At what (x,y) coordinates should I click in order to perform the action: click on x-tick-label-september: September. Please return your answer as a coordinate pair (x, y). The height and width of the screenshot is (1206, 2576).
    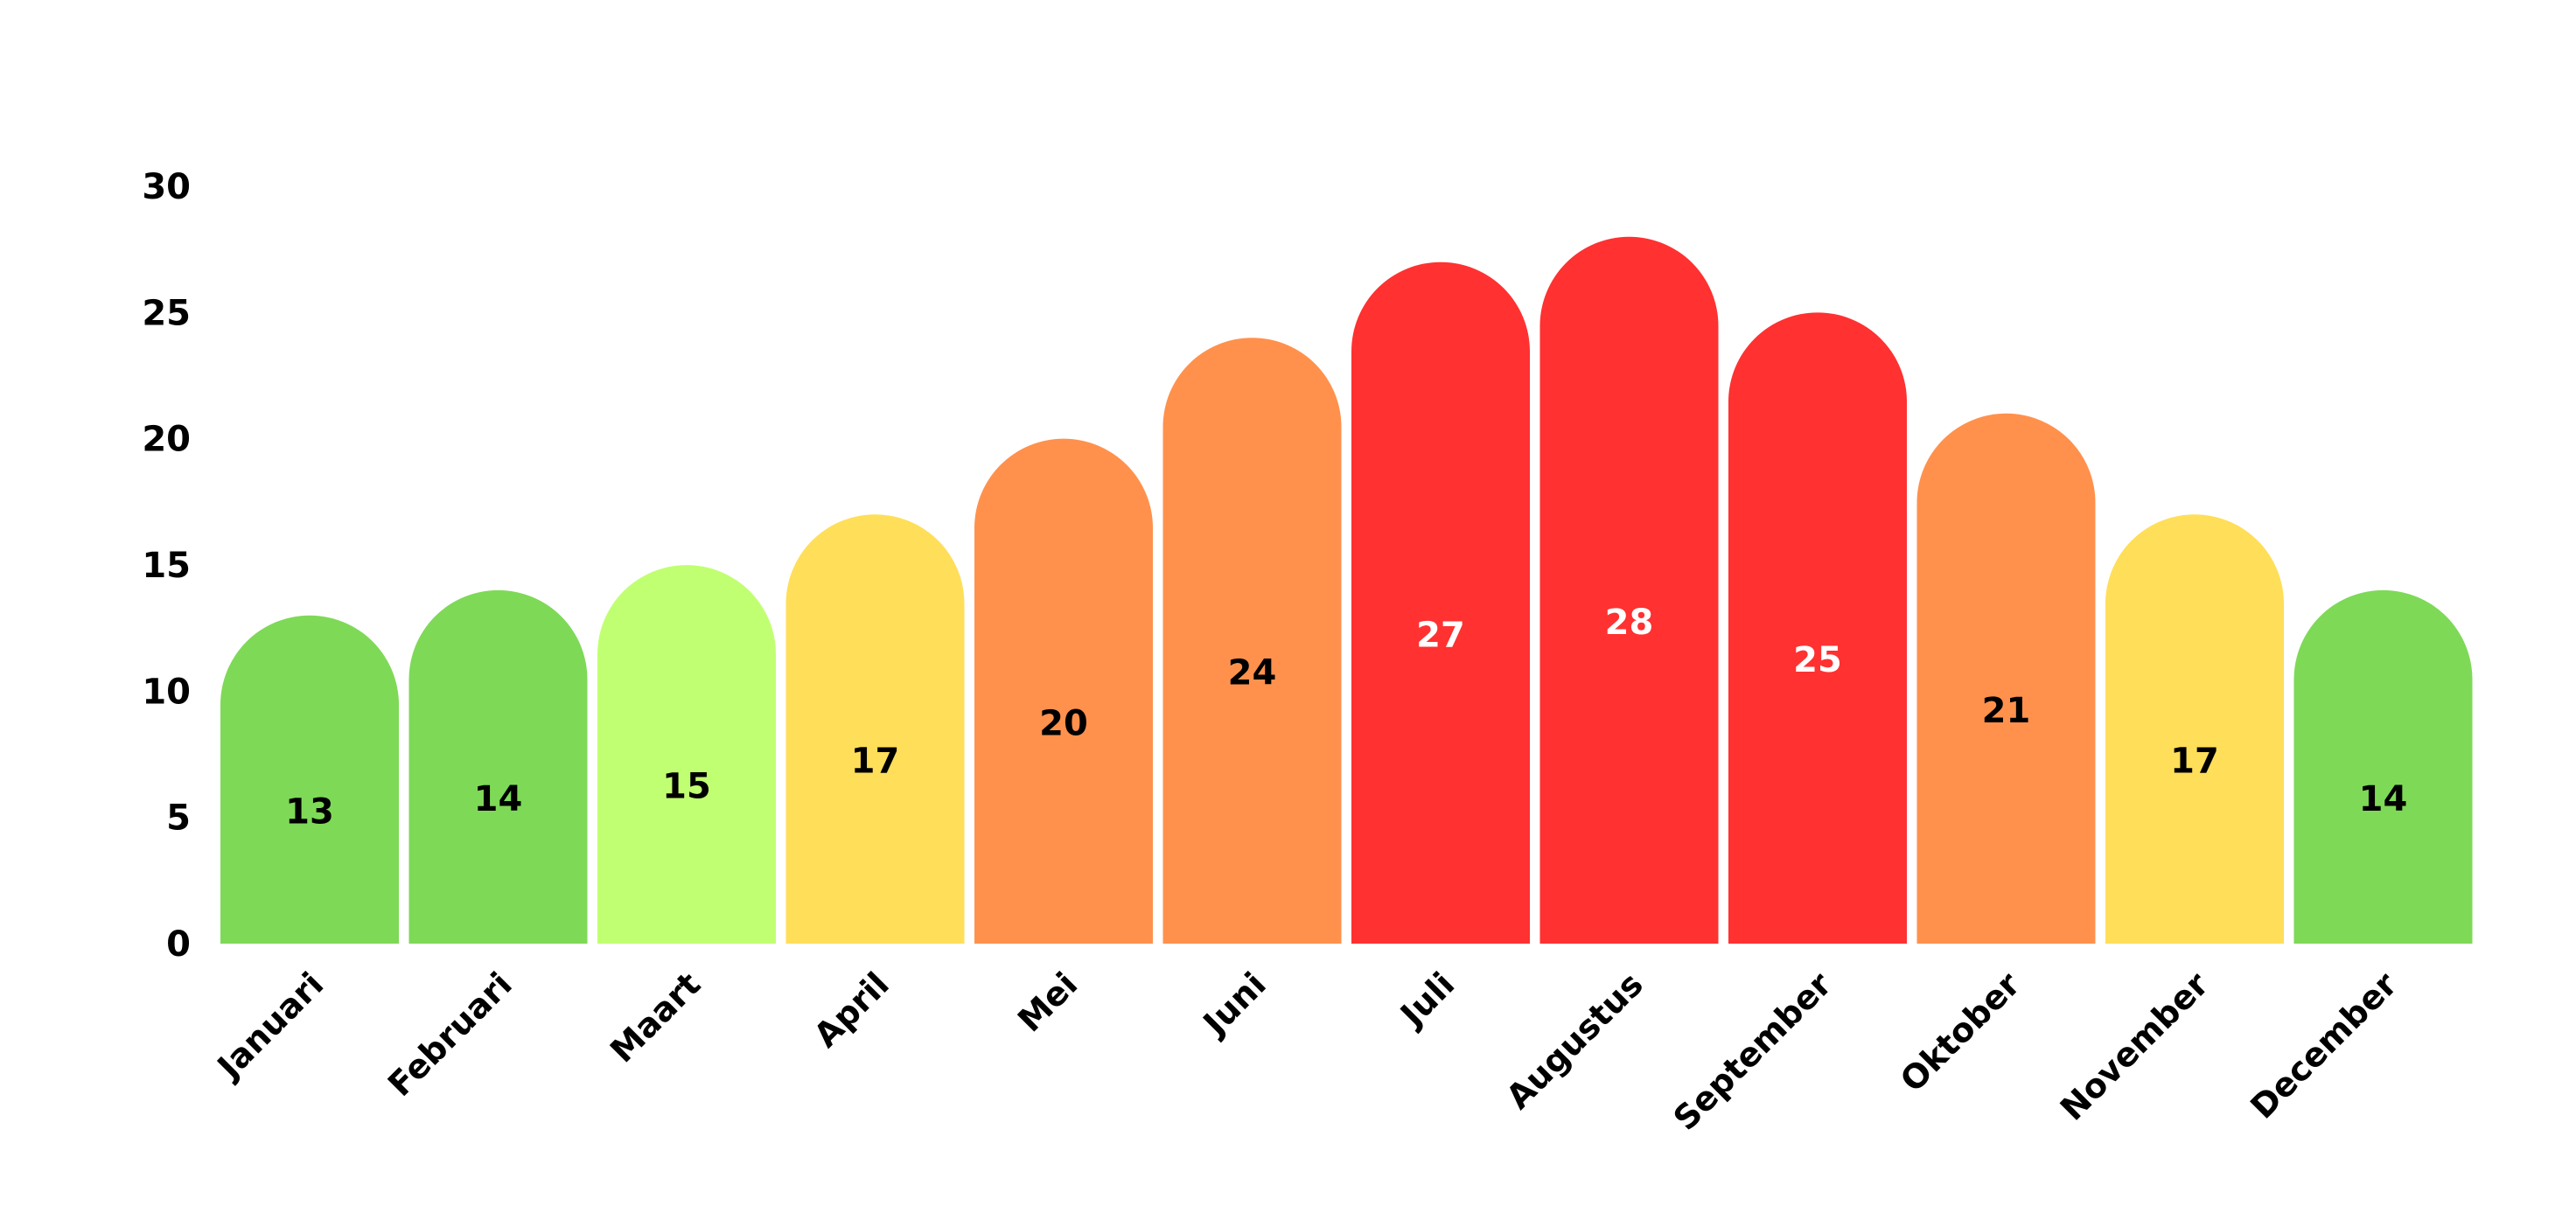
    Looking at the image, I should click on (1753, 1051).